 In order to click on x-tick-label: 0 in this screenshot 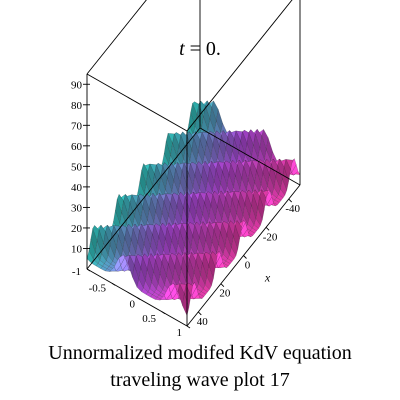, I will do `click(248, 266)`.